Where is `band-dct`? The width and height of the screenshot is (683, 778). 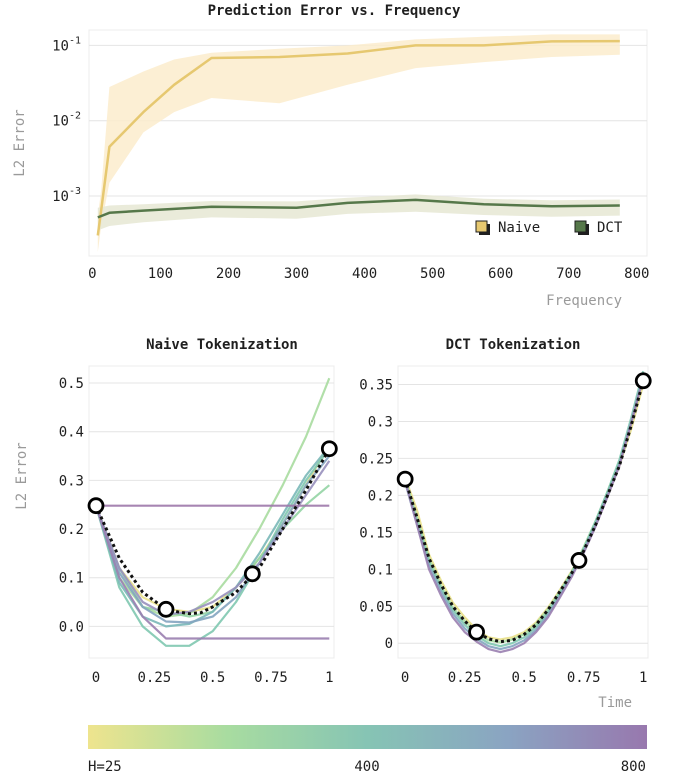
band-dct is located at coordinates (358, 212).